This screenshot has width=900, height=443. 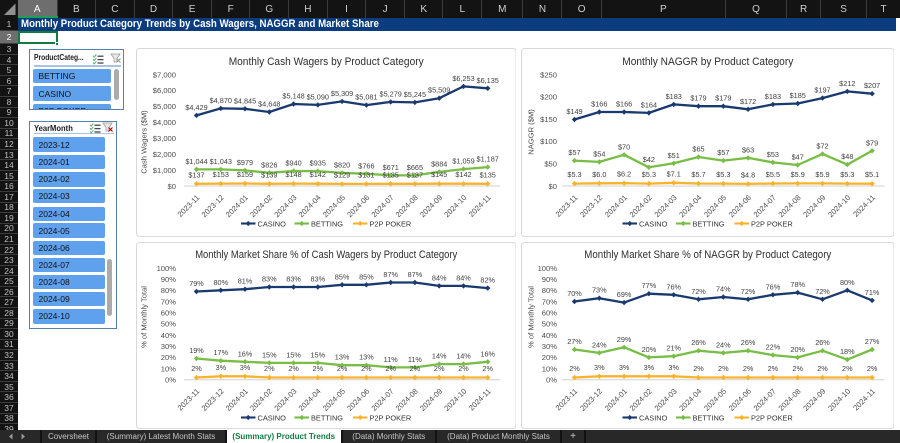 What do you see at coordinates (196, 161) in the screenshot?
I see `svg-text: $1,044` at bounding box center [196, 161].